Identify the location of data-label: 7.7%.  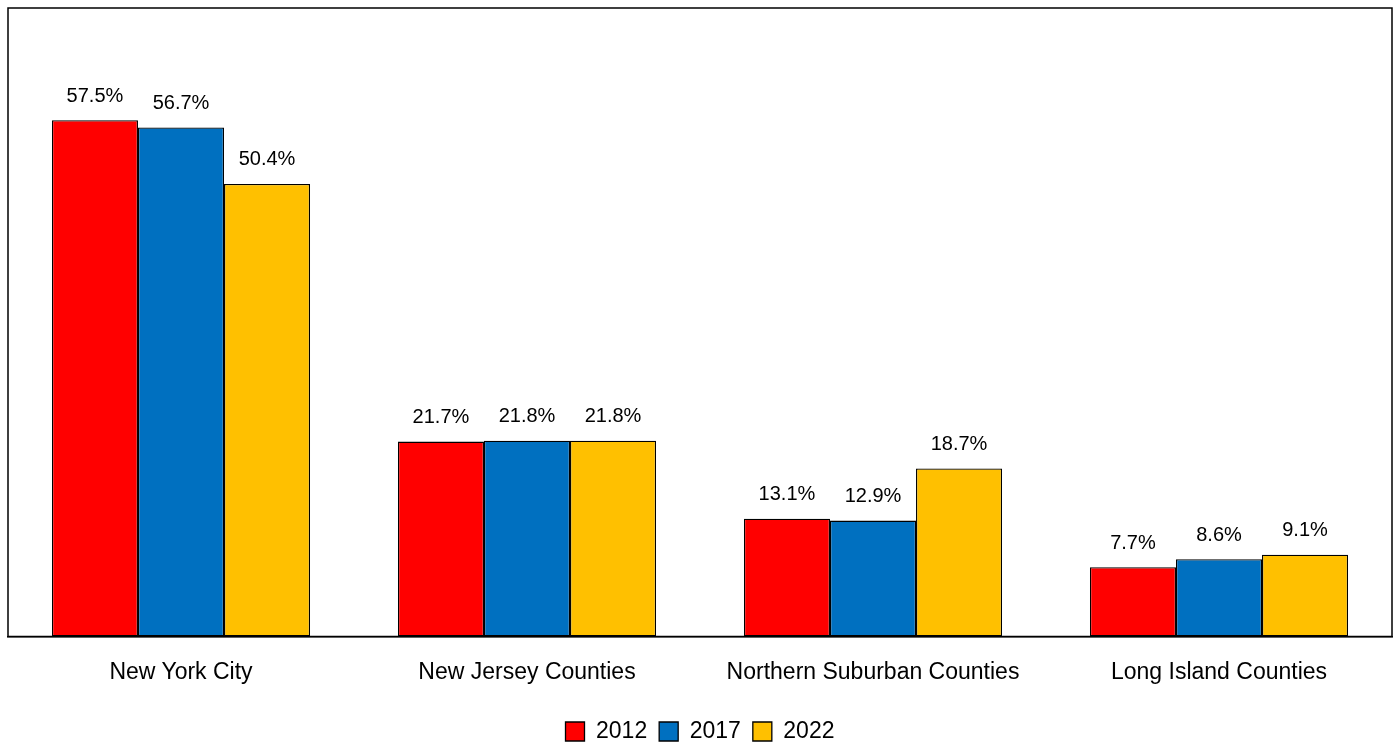
(1133, 541).